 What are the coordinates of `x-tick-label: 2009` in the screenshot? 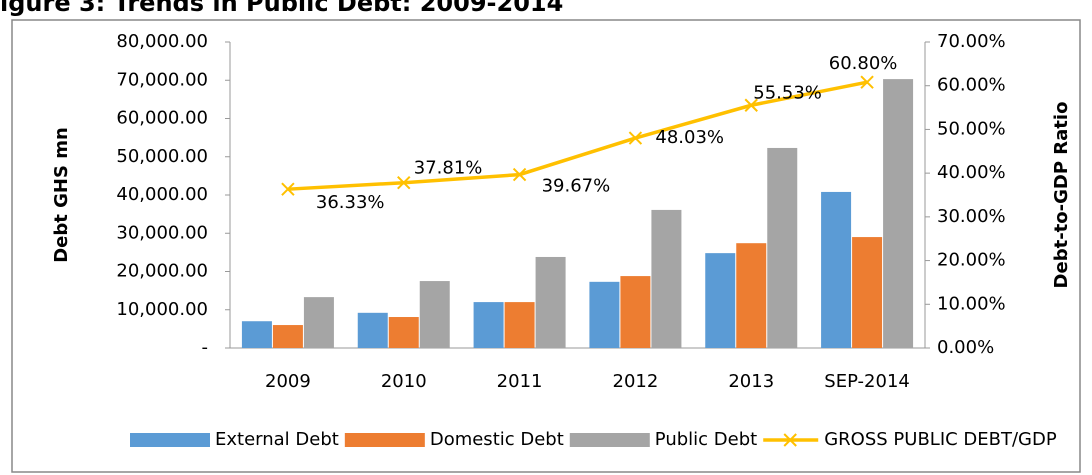 It's located at (288, 381).